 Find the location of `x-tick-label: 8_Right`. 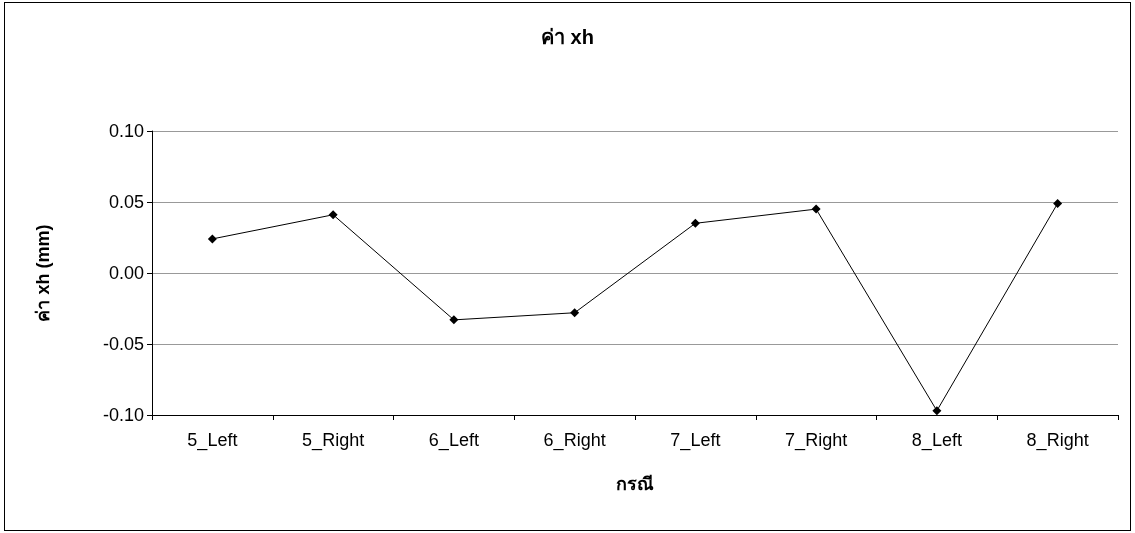

x-tick-label: 8_Right is located at coordinates (1057, 440).